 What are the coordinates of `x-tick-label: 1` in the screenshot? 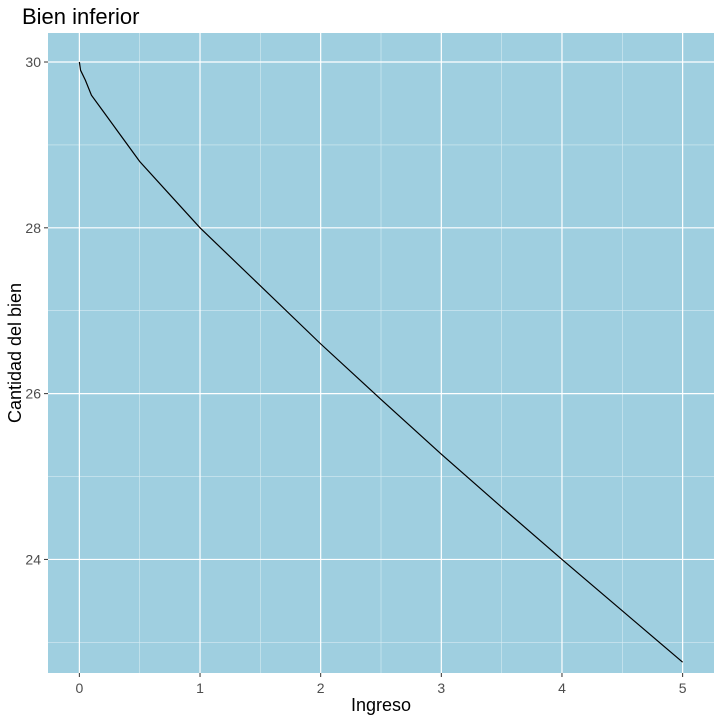 It's located at (200, 688).